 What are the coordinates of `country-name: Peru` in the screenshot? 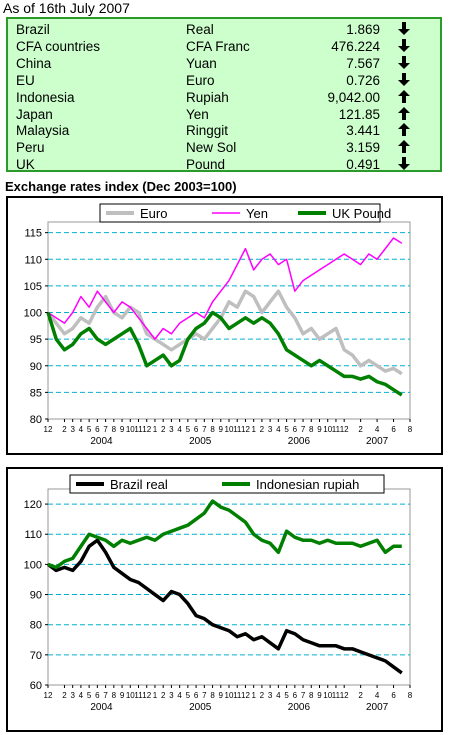 It's located at (30, 148).